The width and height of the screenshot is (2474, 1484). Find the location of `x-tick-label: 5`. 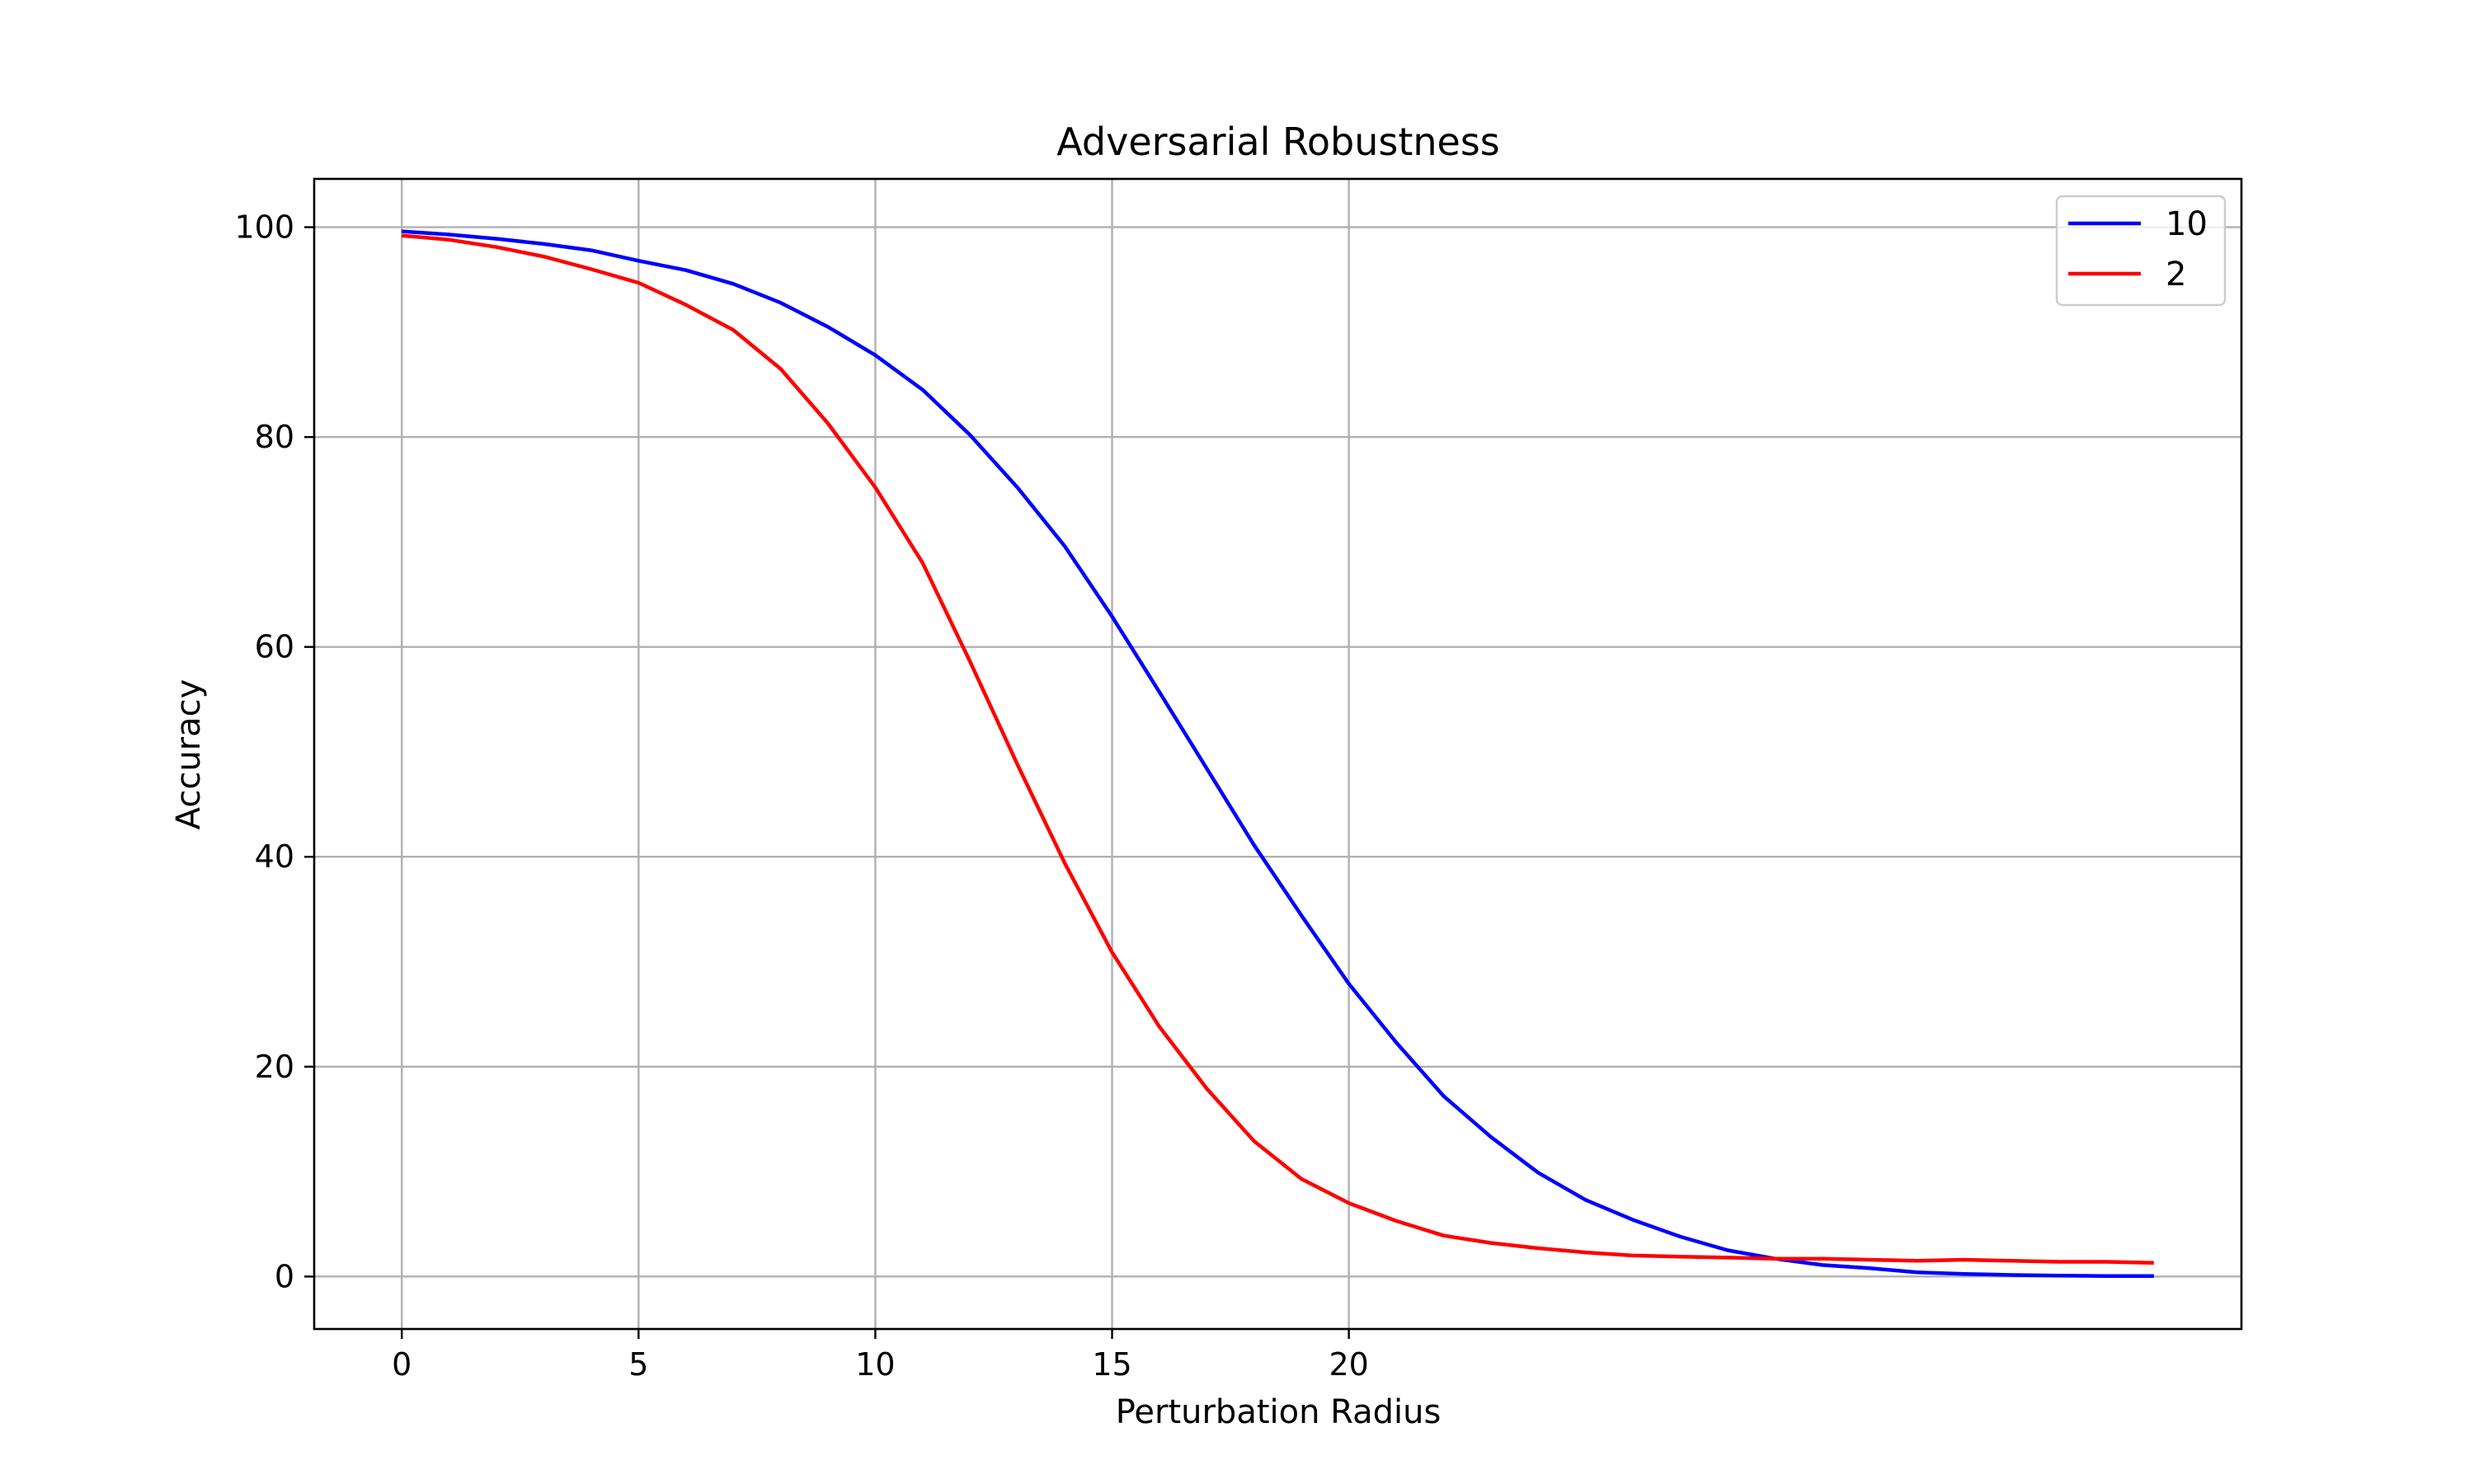

x-tick-label: 5 is located at coordinates (638, 1364).